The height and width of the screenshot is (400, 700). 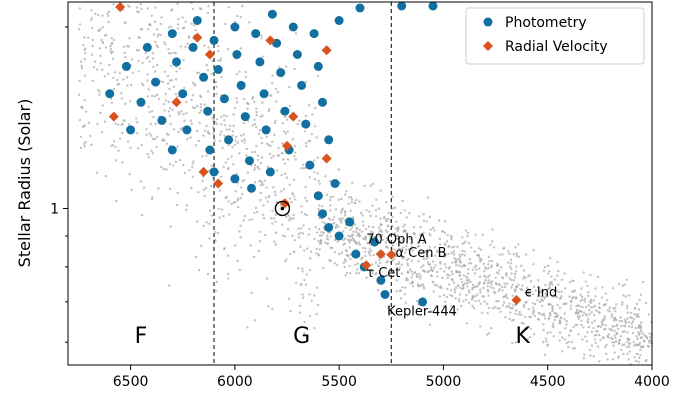 I want to click on radial-velocity-point, so click(x=366, y=265).